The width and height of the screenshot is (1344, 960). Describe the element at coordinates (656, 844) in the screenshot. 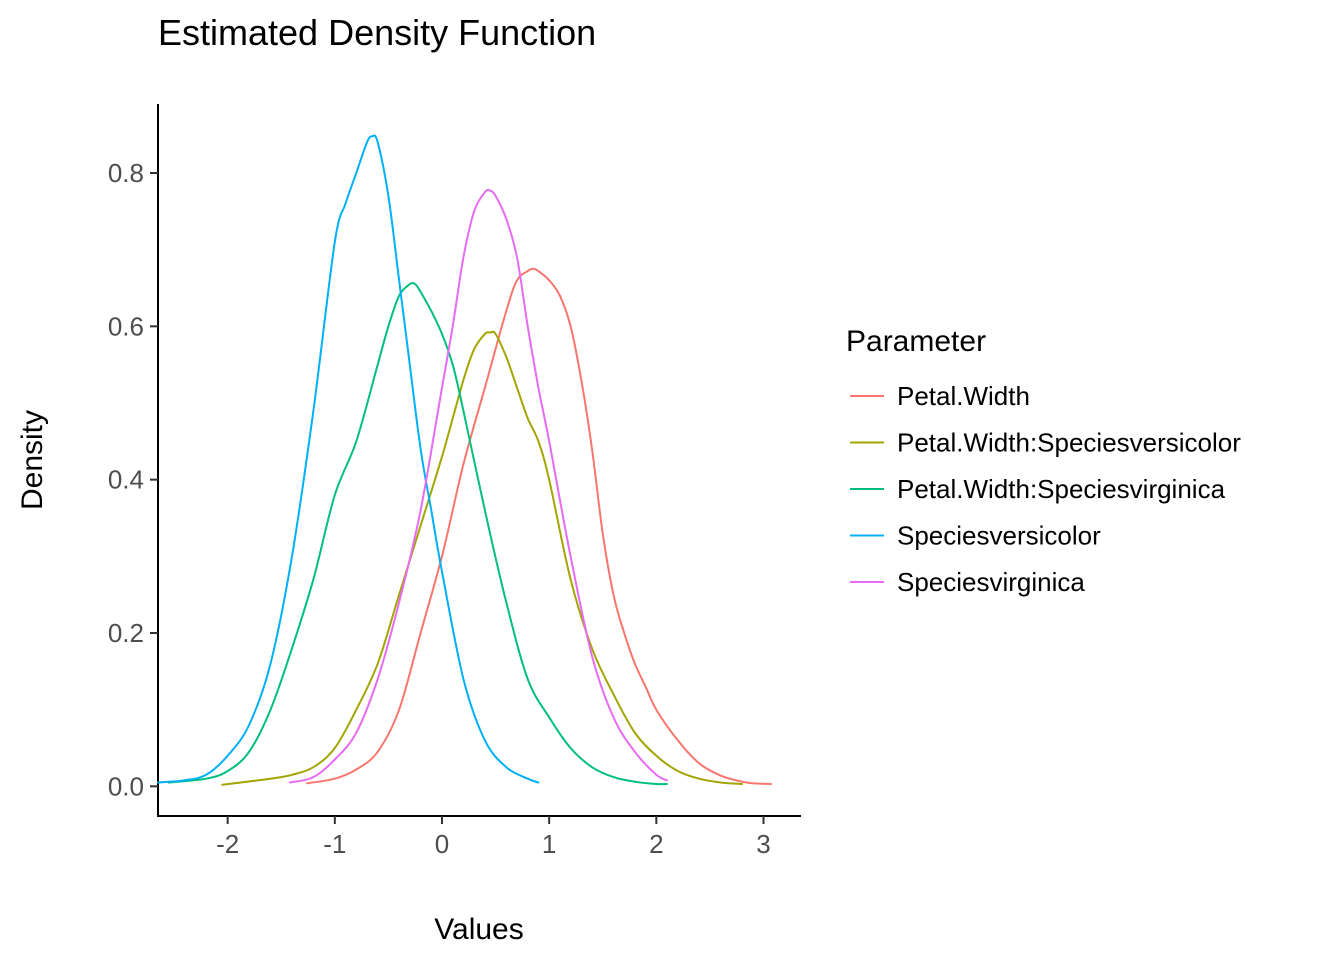

I see `x-tick-label: 2` at that location.